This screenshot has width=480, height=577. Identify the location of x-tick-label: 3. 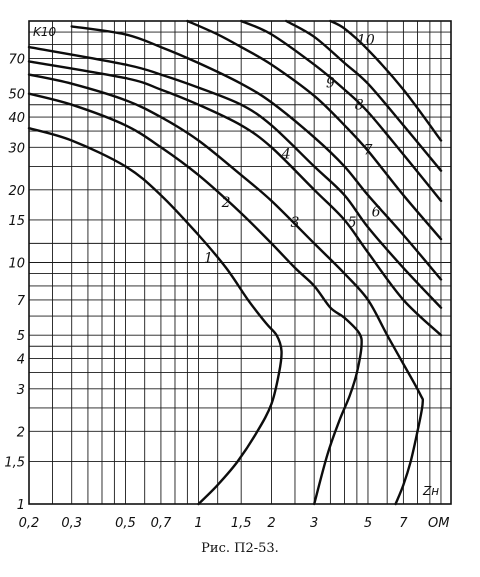
(314, 523).